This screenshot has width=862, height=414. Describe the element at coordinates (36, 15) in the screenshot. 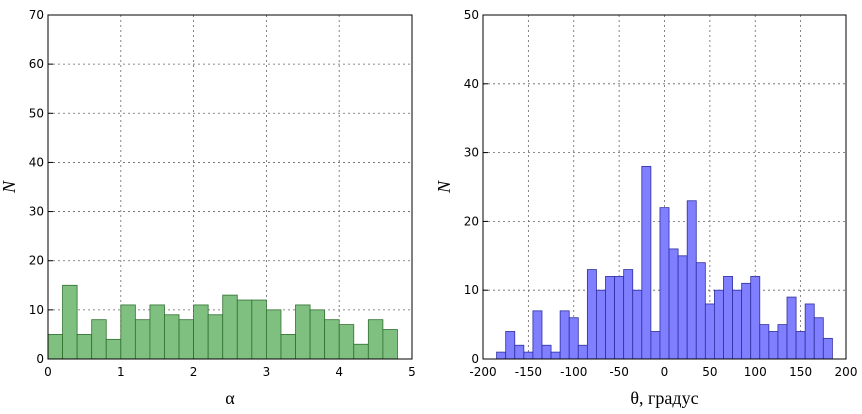

I see `y-tick-label: 70` at that location.